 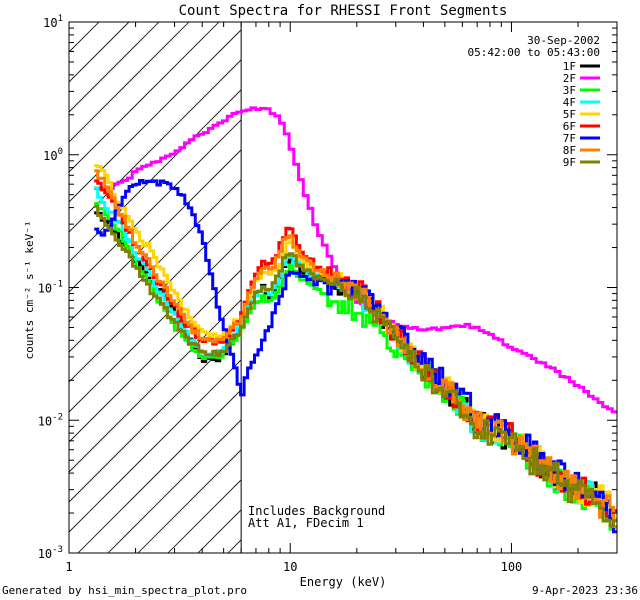 I want to click on legend-label-9f: 9F, so click(x=569, y=162).